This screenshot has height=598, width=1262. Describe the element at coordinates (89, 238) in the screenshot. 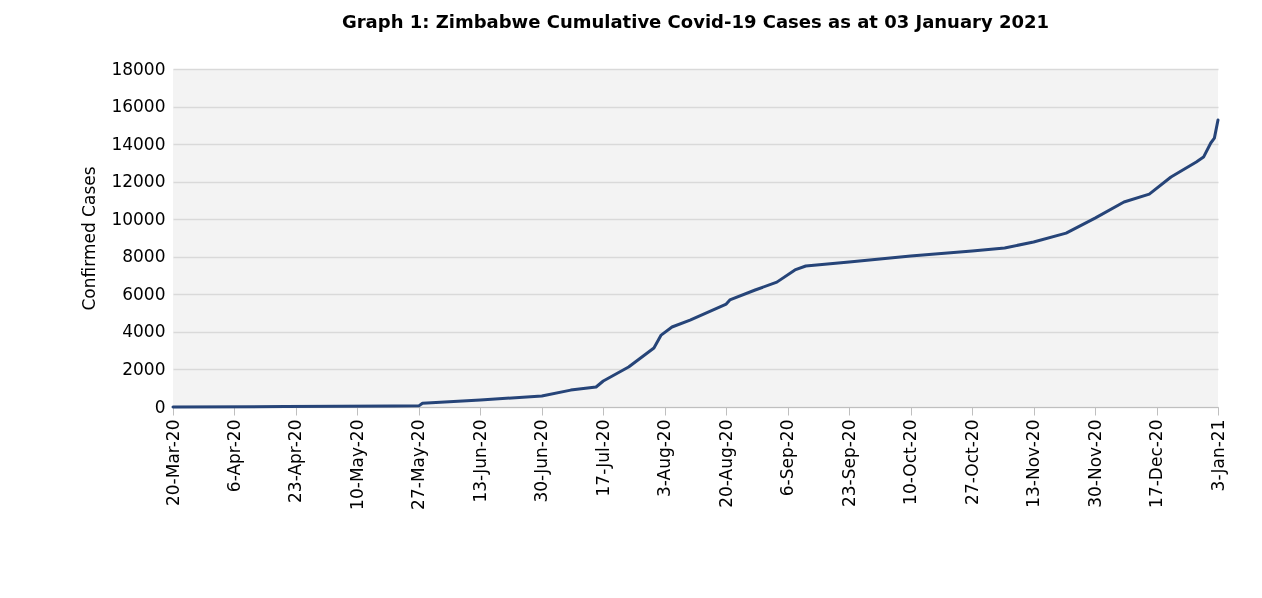

I see `y-axis-title: Confirmed Cases` at that location.